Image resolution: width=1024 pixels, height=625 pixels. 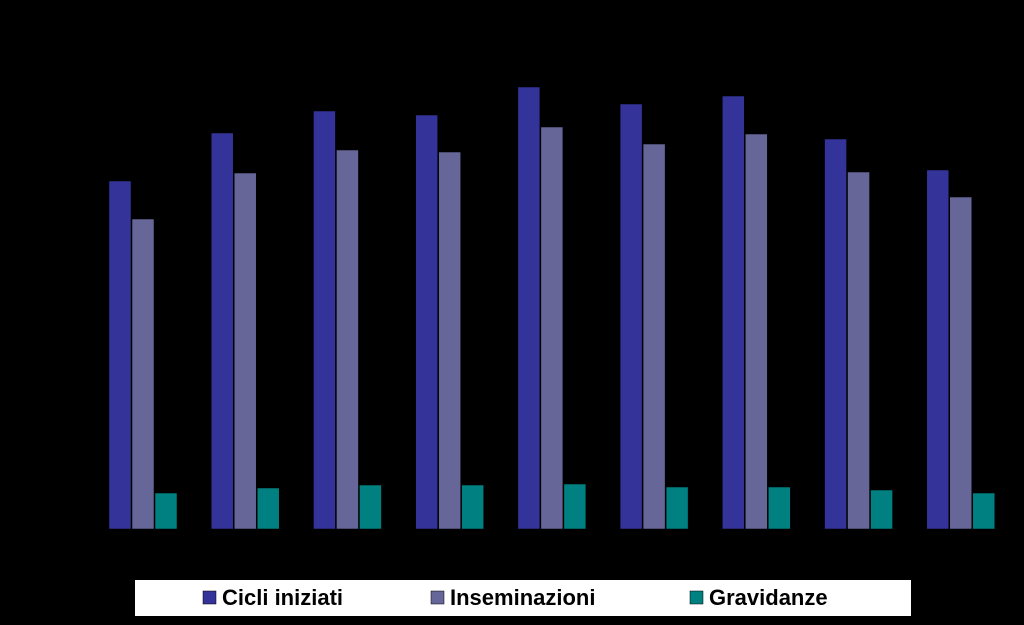 What do you see at coordinates (768, 597) in the screenshot?
I see `legend-label: Gravidanze` at bounding box center [768, 597].